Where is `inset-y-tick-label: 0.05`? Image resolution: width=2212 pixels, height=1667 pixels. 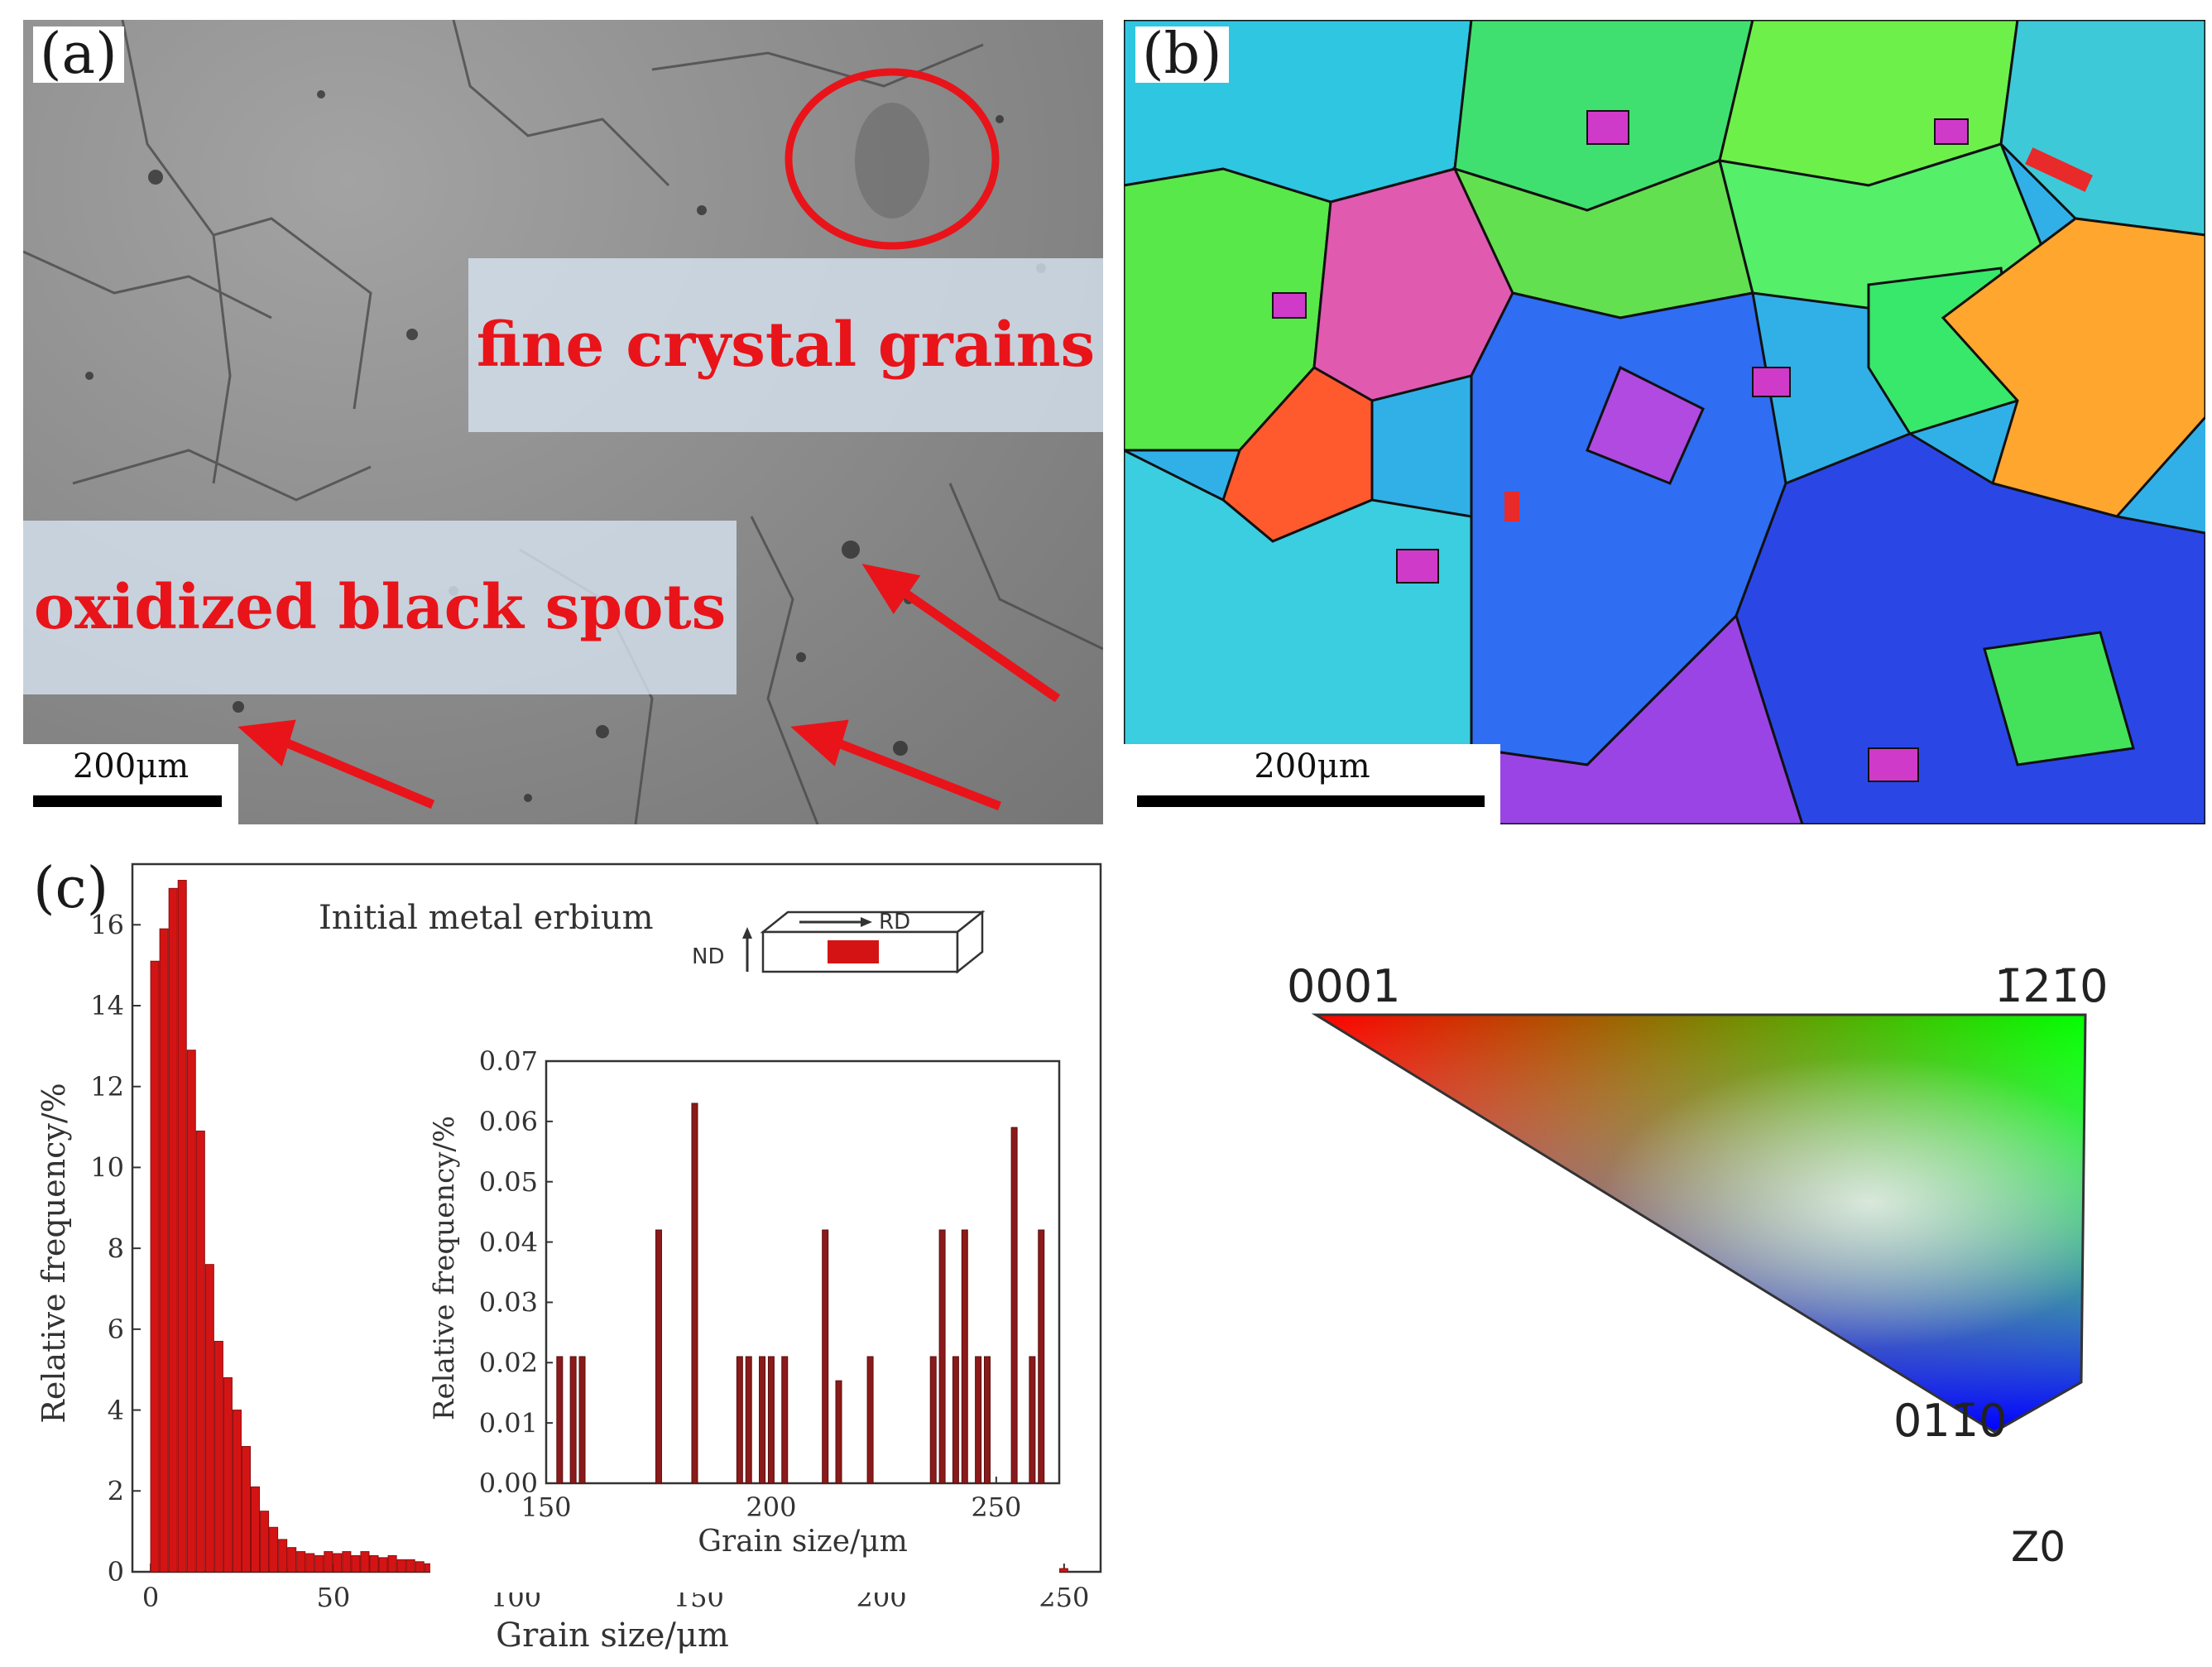 inset-y-tick-label: 0.05 is located at coordinates (508, 1182).